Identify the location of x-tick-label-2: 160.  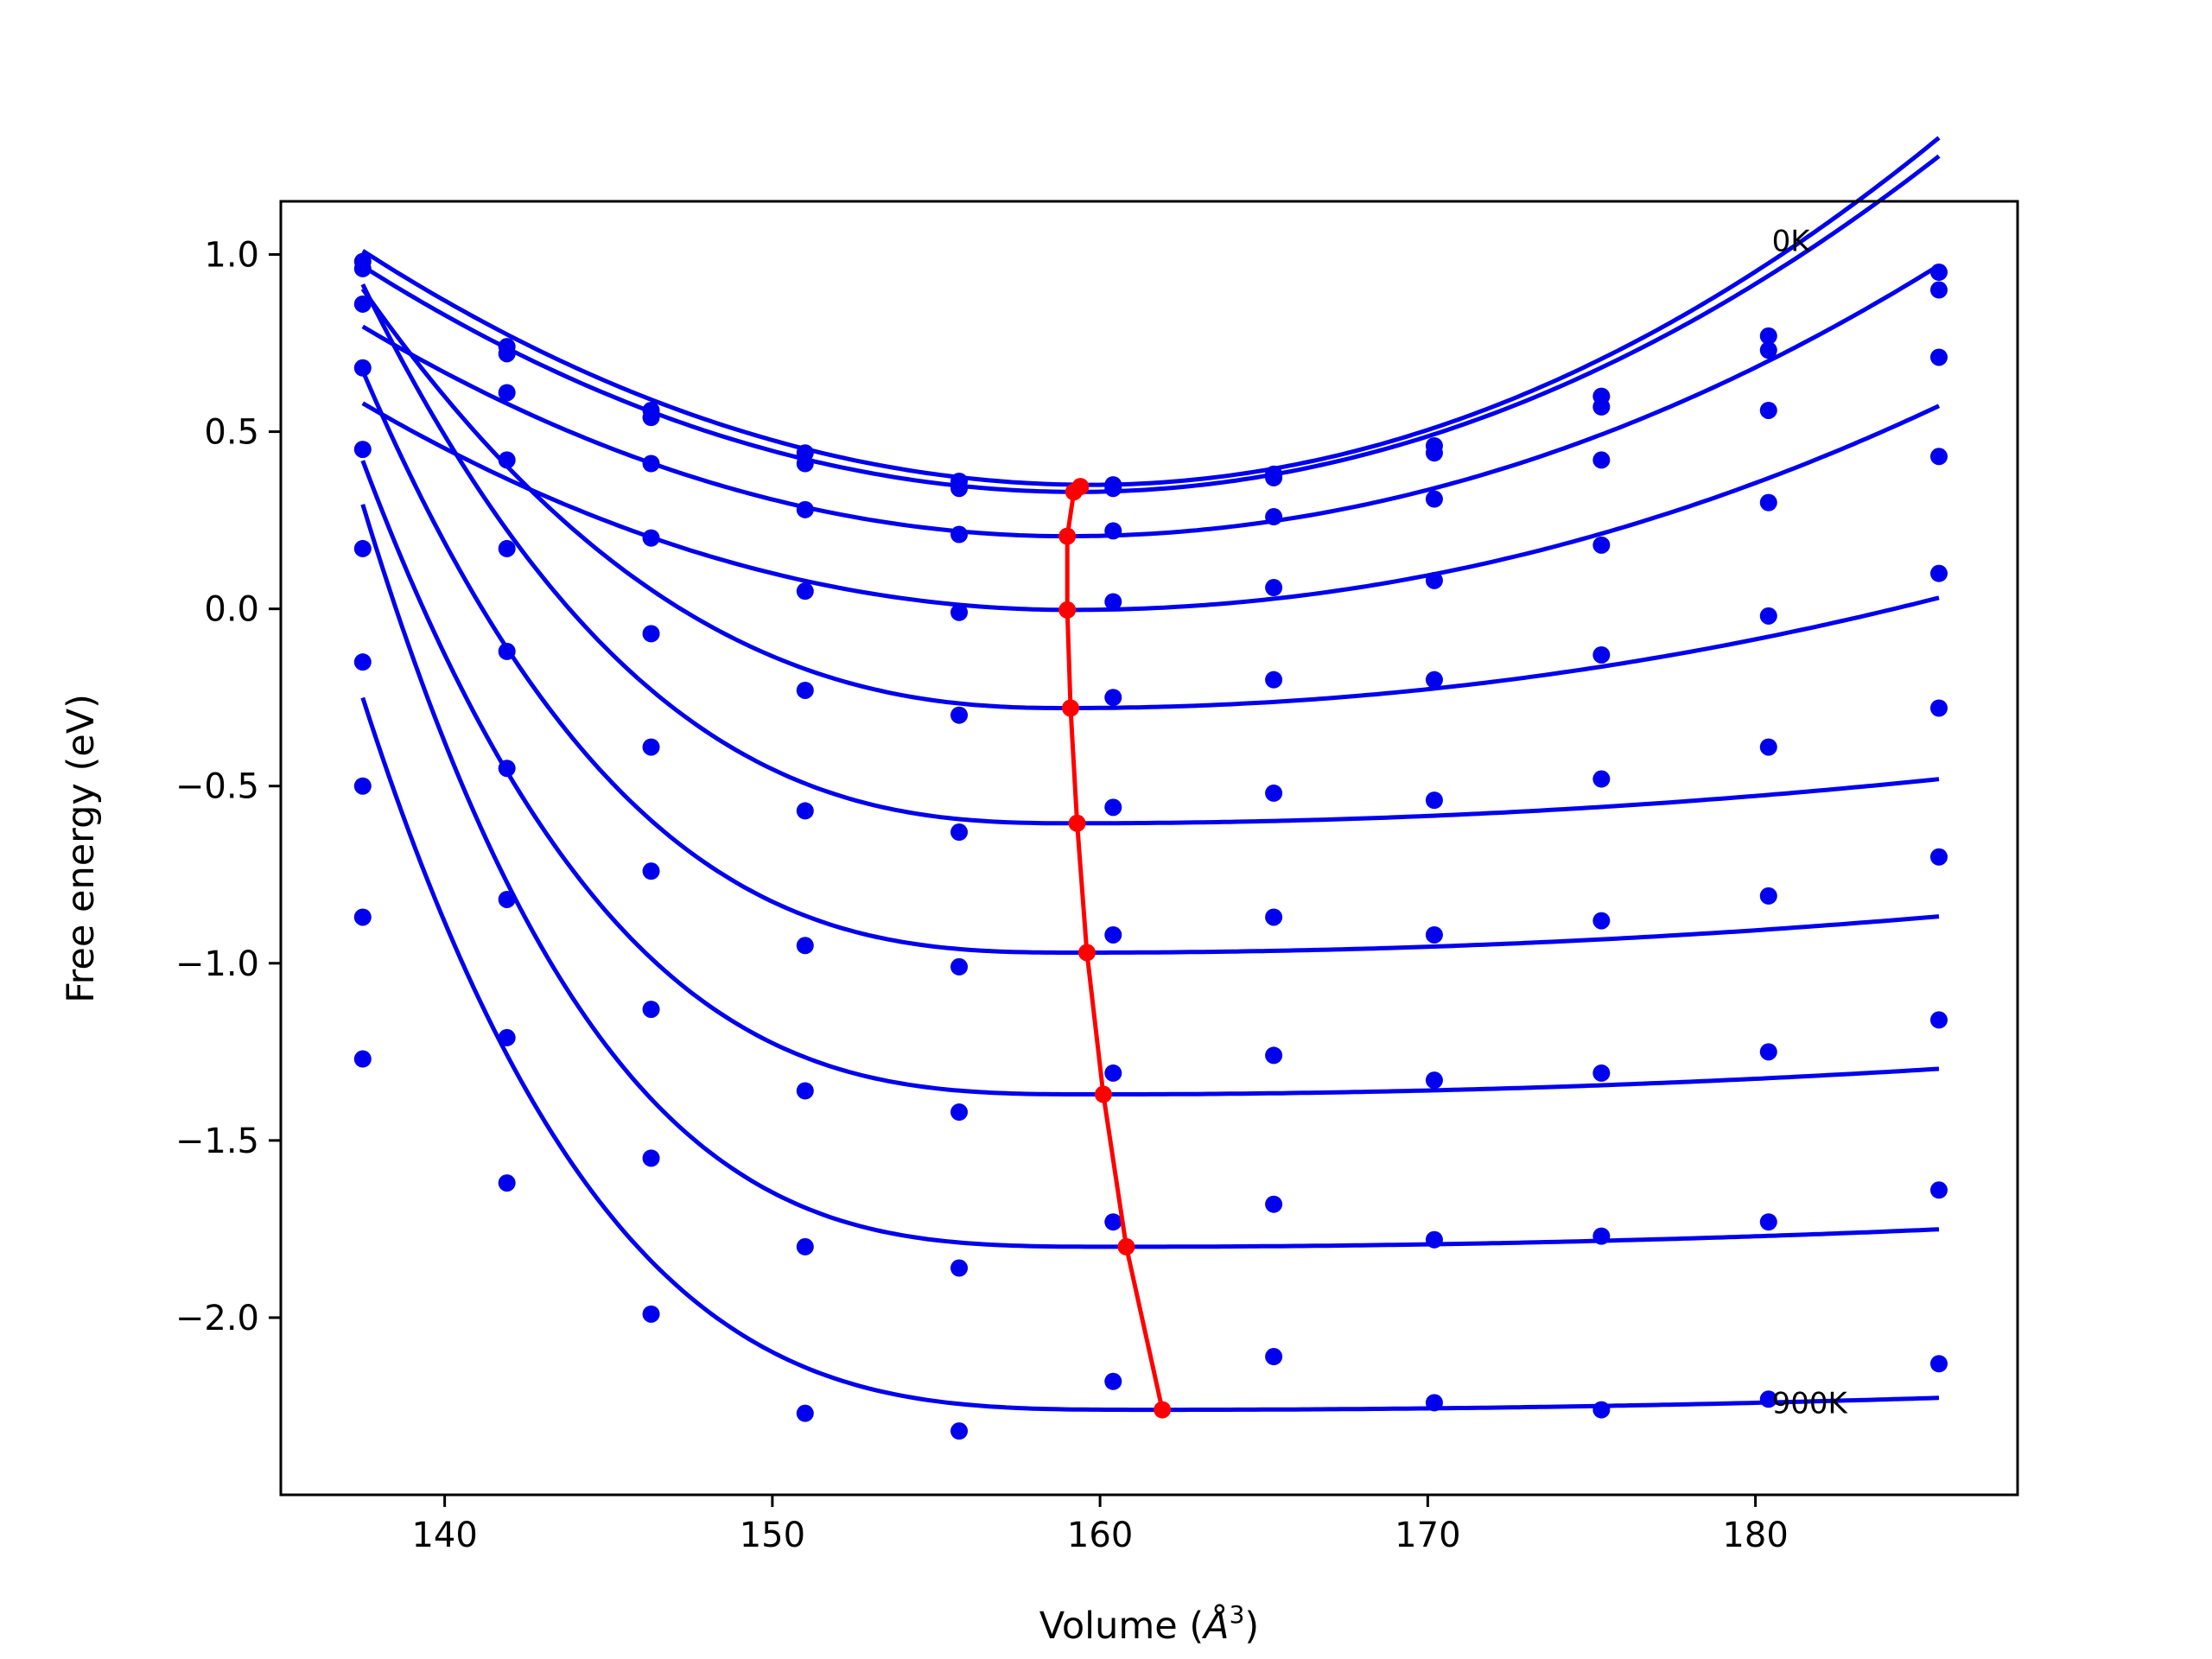
(1100, 1535).